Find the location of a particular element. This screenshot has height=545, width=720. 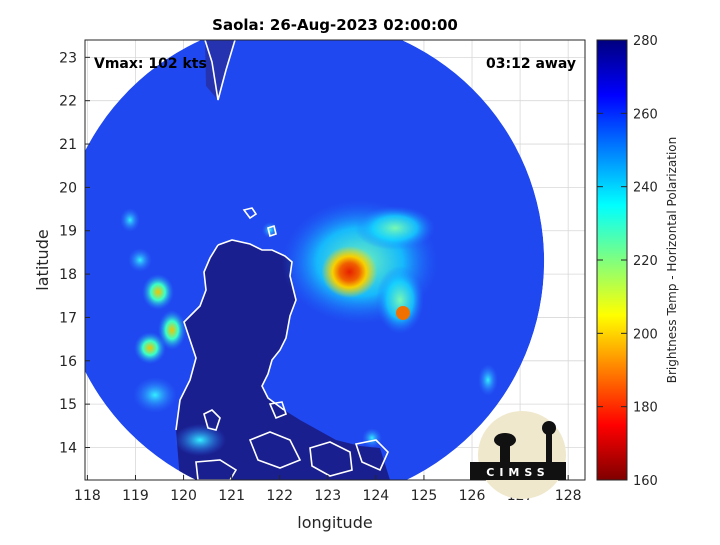

land-top is located at coordinates (220, 70).